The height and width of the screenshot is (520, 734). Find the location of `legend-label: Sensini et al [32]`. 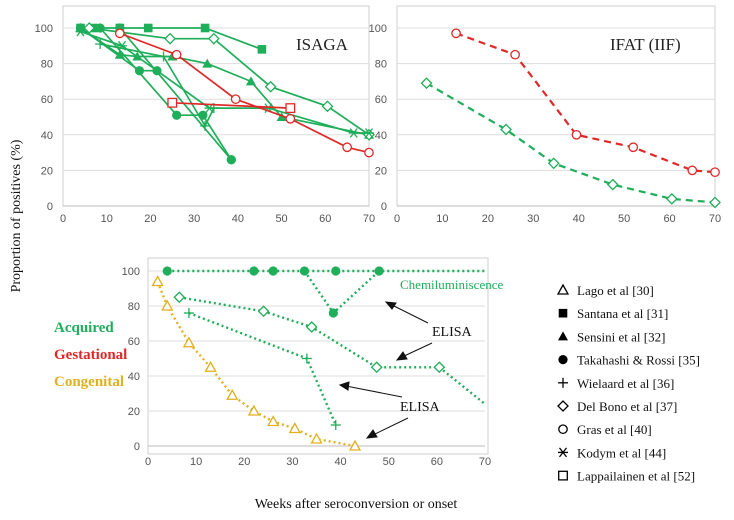

legend-label: Sensini et al [32] is located at coordinates (621, 336).